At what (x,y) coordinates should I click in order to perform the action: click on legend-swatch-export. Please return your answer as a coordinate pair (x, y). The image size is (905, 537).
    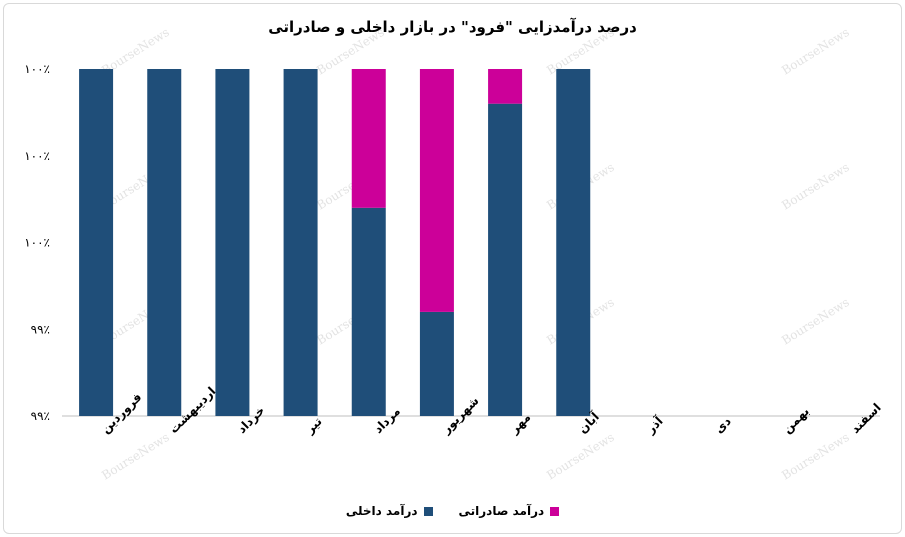
    Looking at the image, I should click on (555, 511).